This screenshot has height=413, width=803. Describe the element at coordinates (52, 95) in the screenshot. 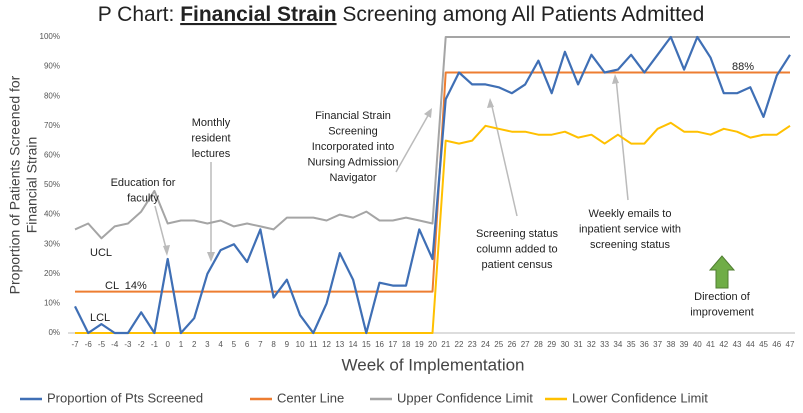

I see `y-tick-label: 80%` at that location.